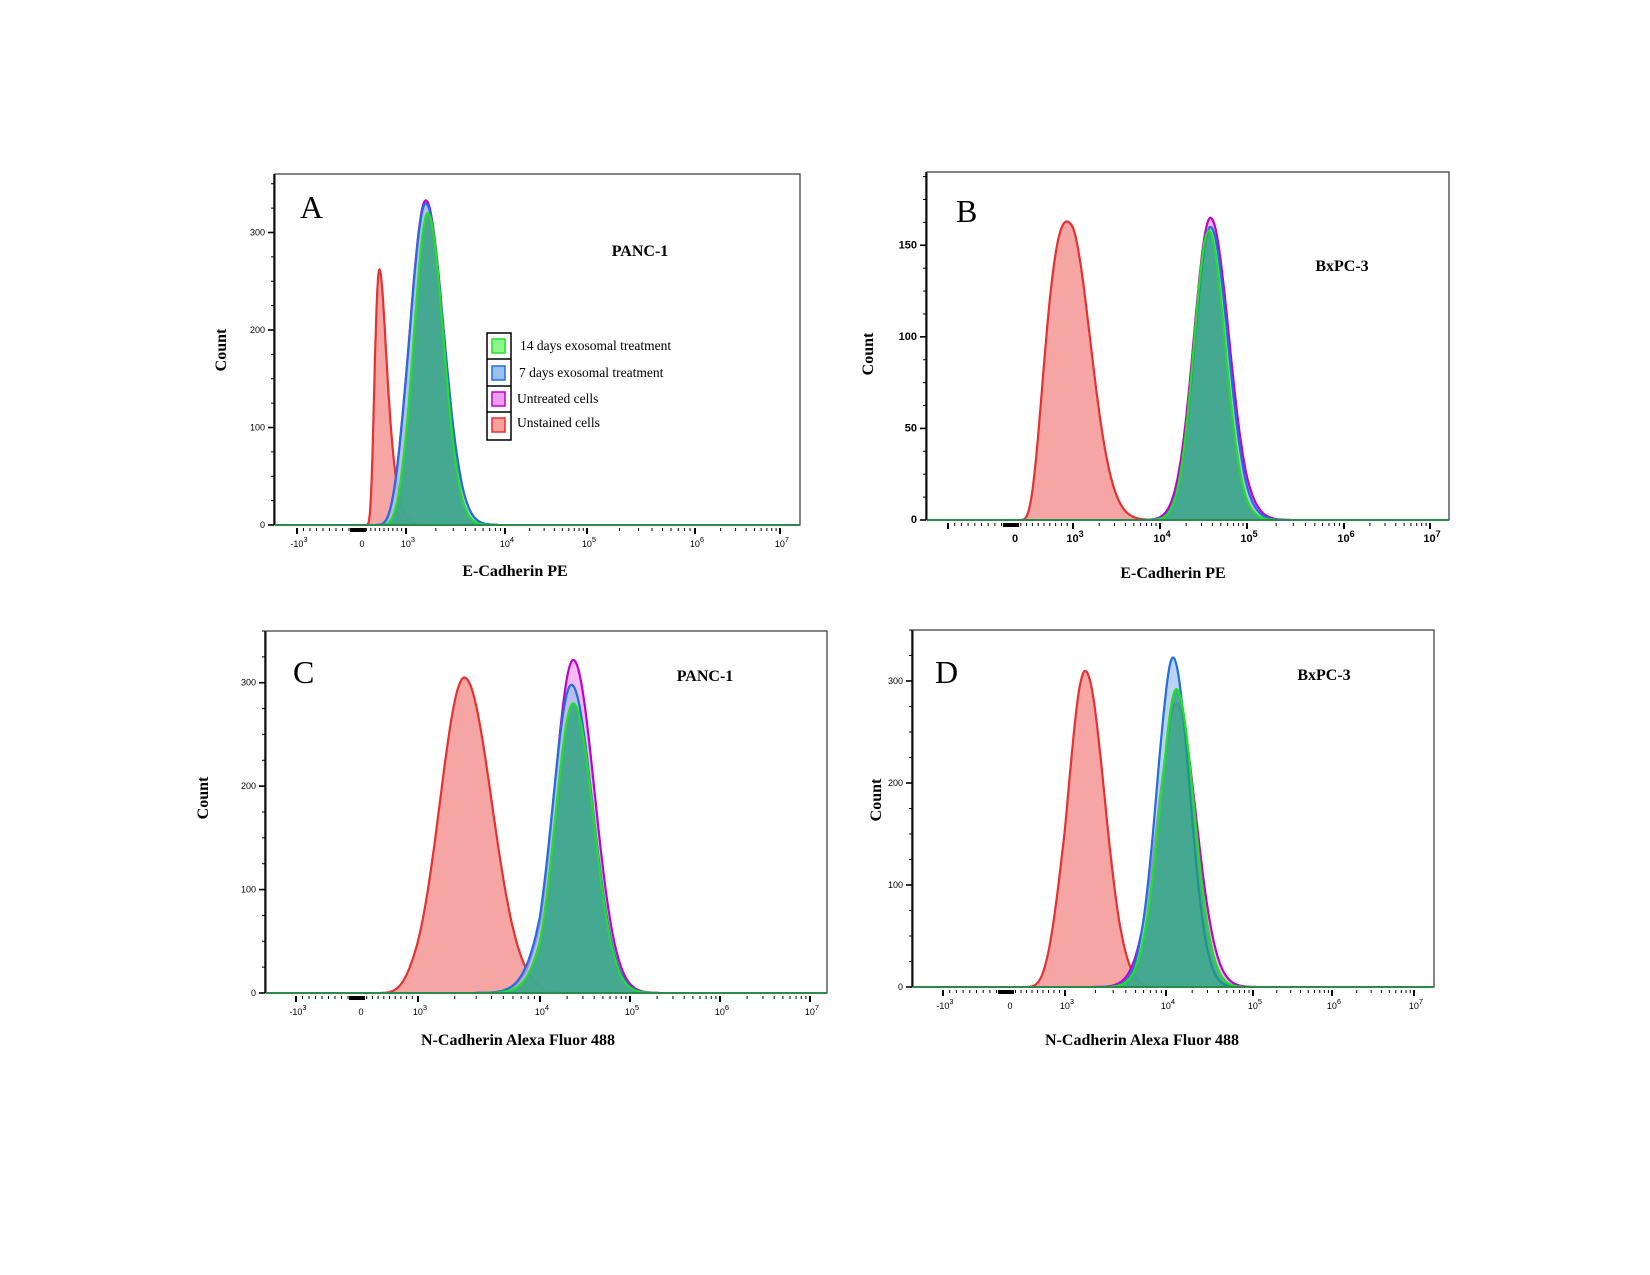 Image resolution: width=1650 pixels, height=1275 pixels. I want to click on legend-swatch-7-days, so click(498, 373).